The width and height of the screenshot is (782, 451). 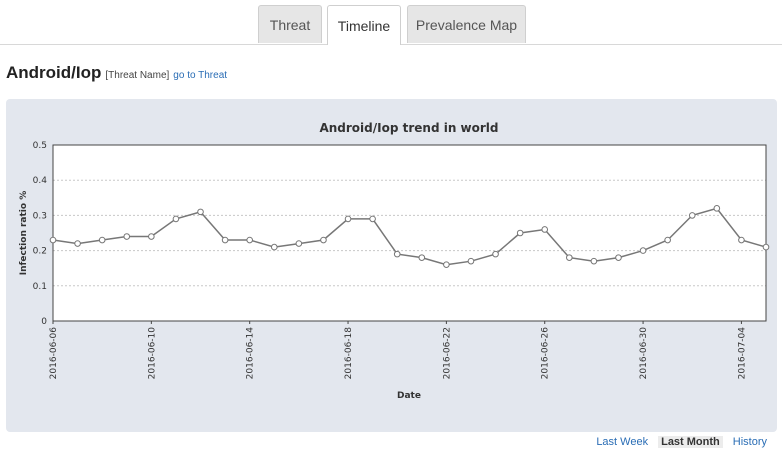 What do you see at coordinates (409, 236) in the screenshot?
I see `series-line` at bounding box center [409, 236].